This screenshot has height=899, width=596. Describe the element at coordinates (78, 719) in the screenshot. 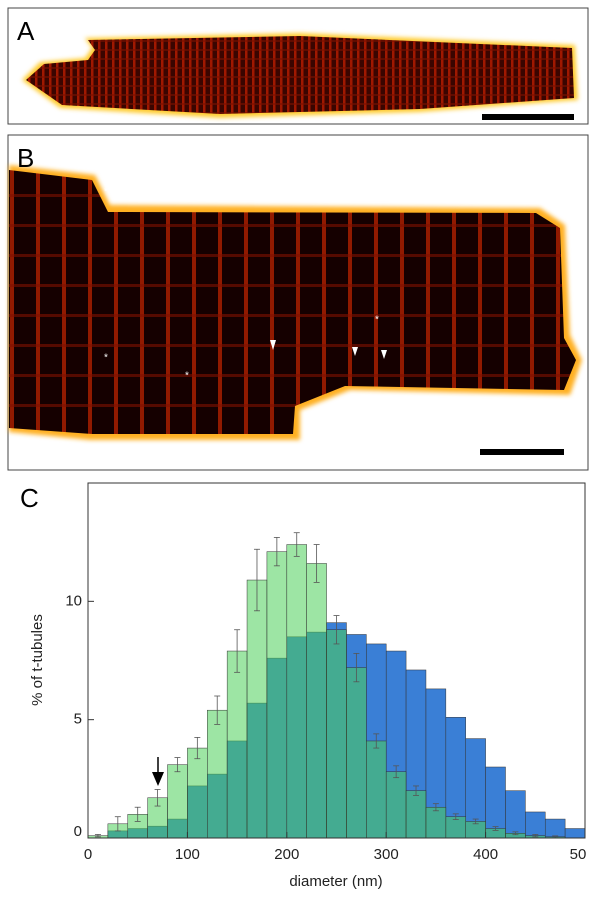

I see `y-tick-label: 5` at that location.